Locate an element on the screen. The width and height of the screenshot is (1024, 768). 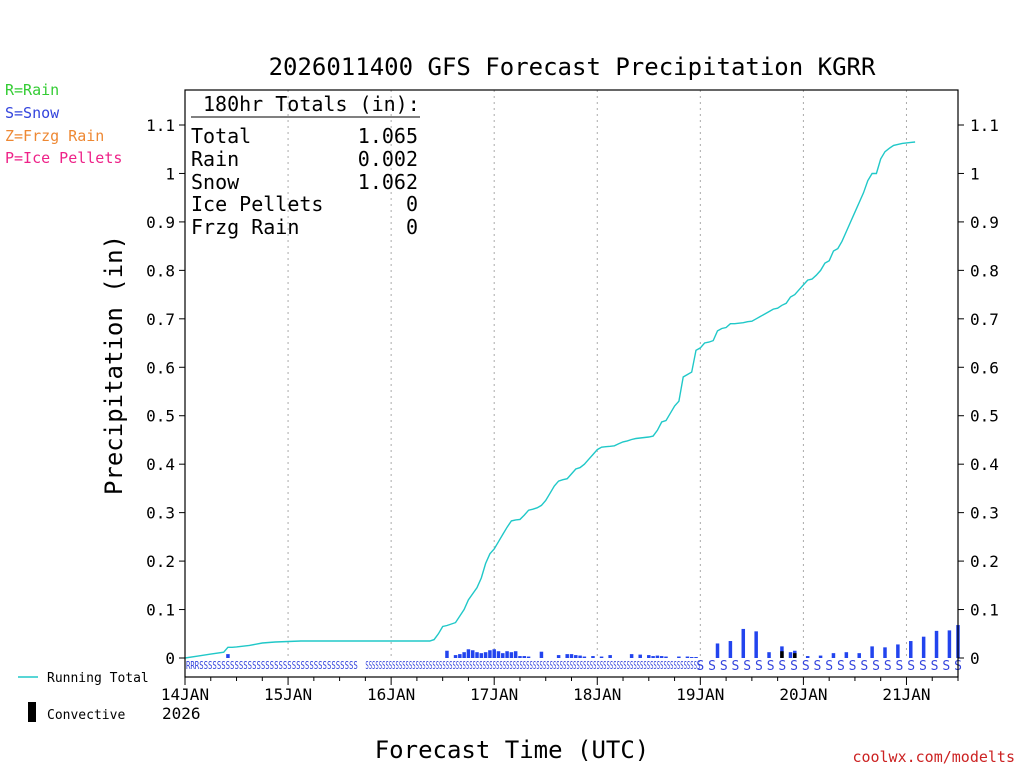
totals-value-snow: 1.062 is located at coordinates (388, 182).